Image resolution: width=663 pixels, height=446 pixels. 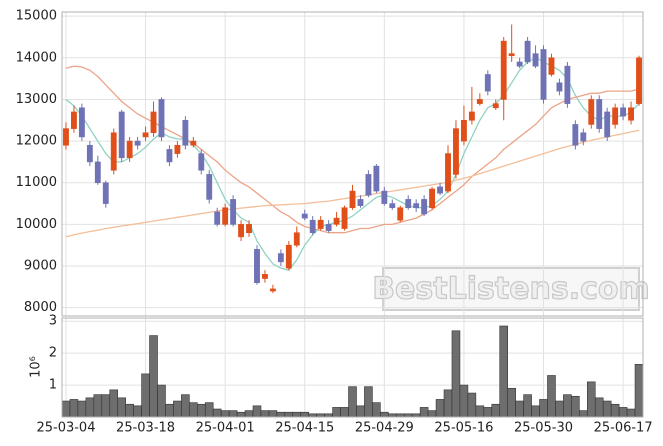 I want to click on x-tick-label: 25-03-18, so click(x=145, y=428).